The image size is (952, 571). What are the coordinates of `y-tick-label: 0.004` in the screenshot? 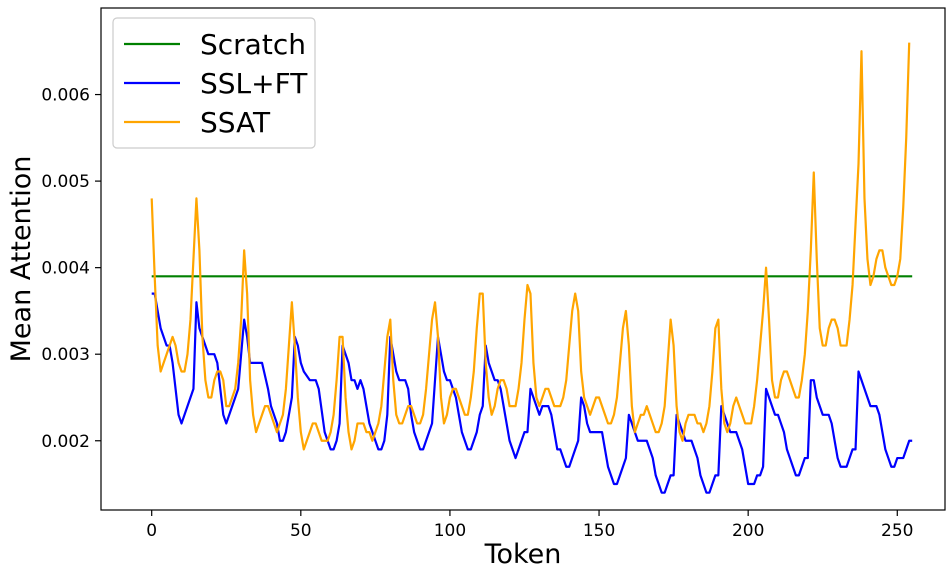 It's located at (65, 269).